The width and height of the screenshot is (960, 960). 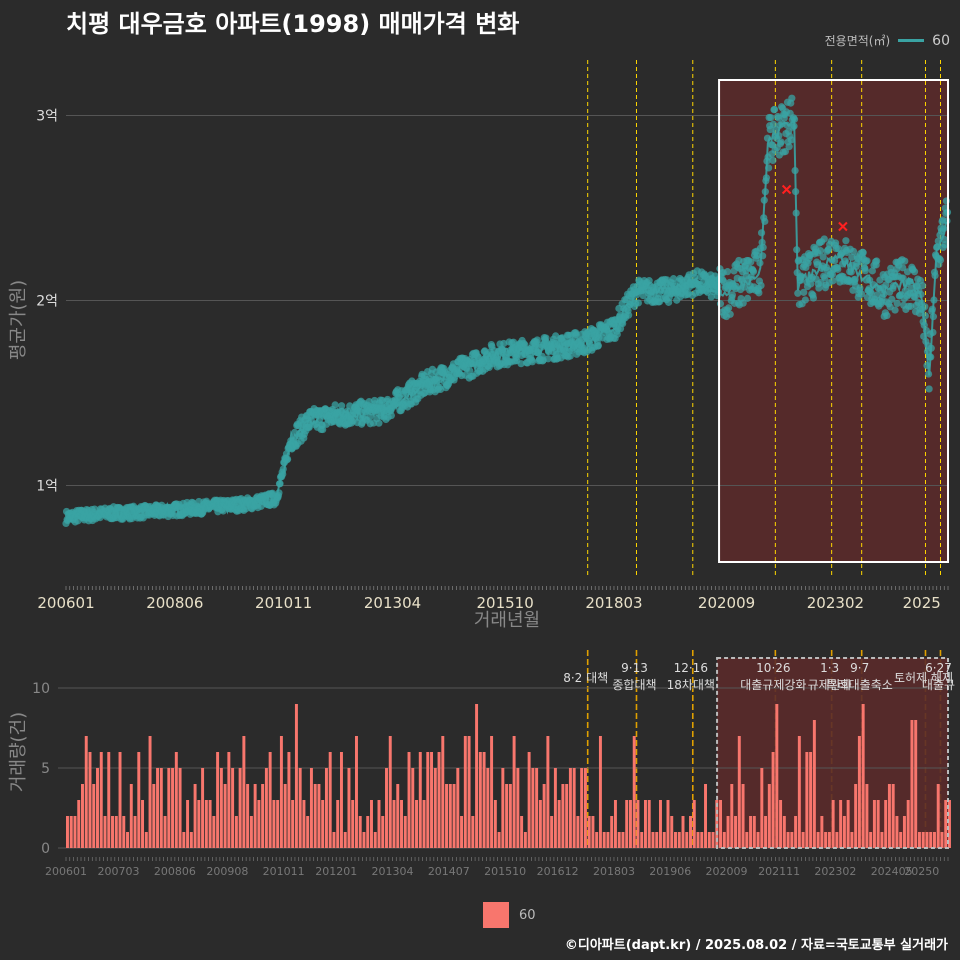 What do you see at coordinates (773, 668) in the screenshot?
I see `policy-label: 10·26` at bounding box center [773, 668].